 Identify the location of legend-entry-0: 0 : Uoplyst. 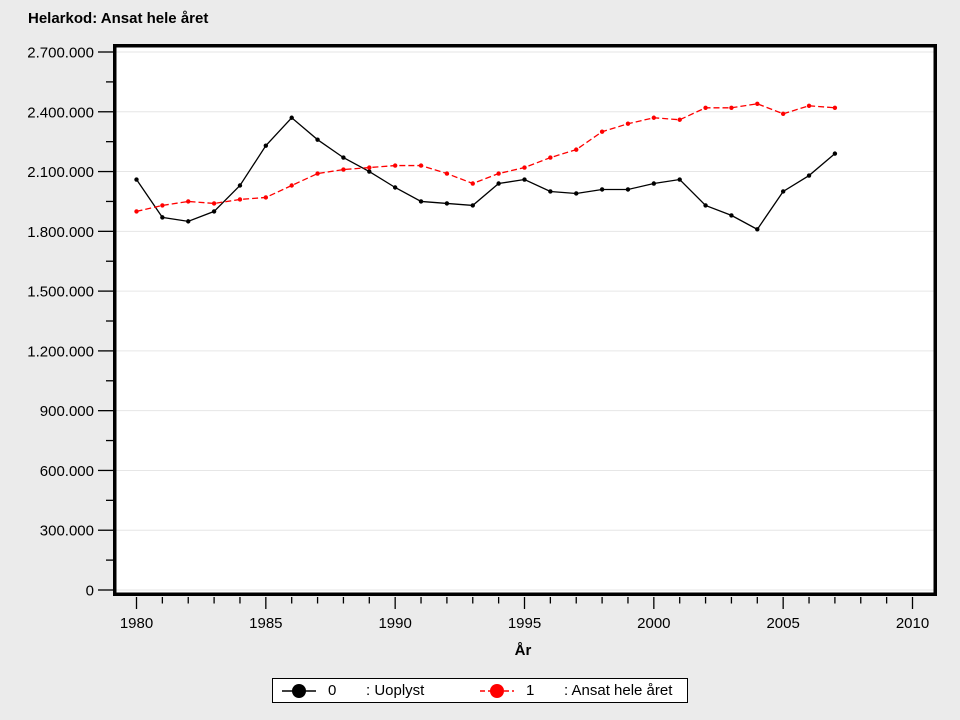
(352, 690).